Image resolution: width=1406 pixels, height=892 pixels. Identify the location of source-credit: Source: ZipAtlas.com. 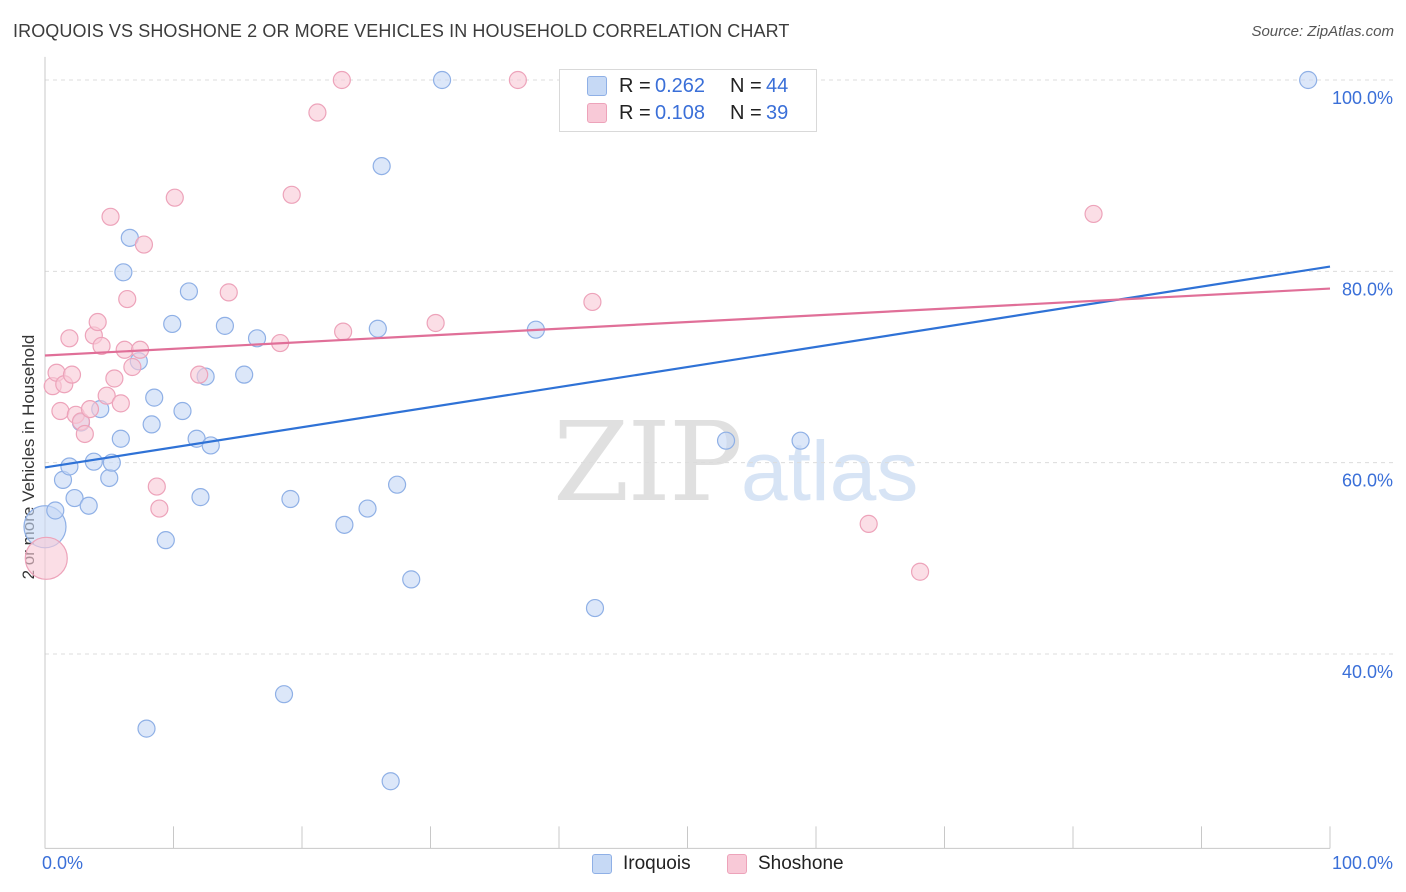
(1322, 31).